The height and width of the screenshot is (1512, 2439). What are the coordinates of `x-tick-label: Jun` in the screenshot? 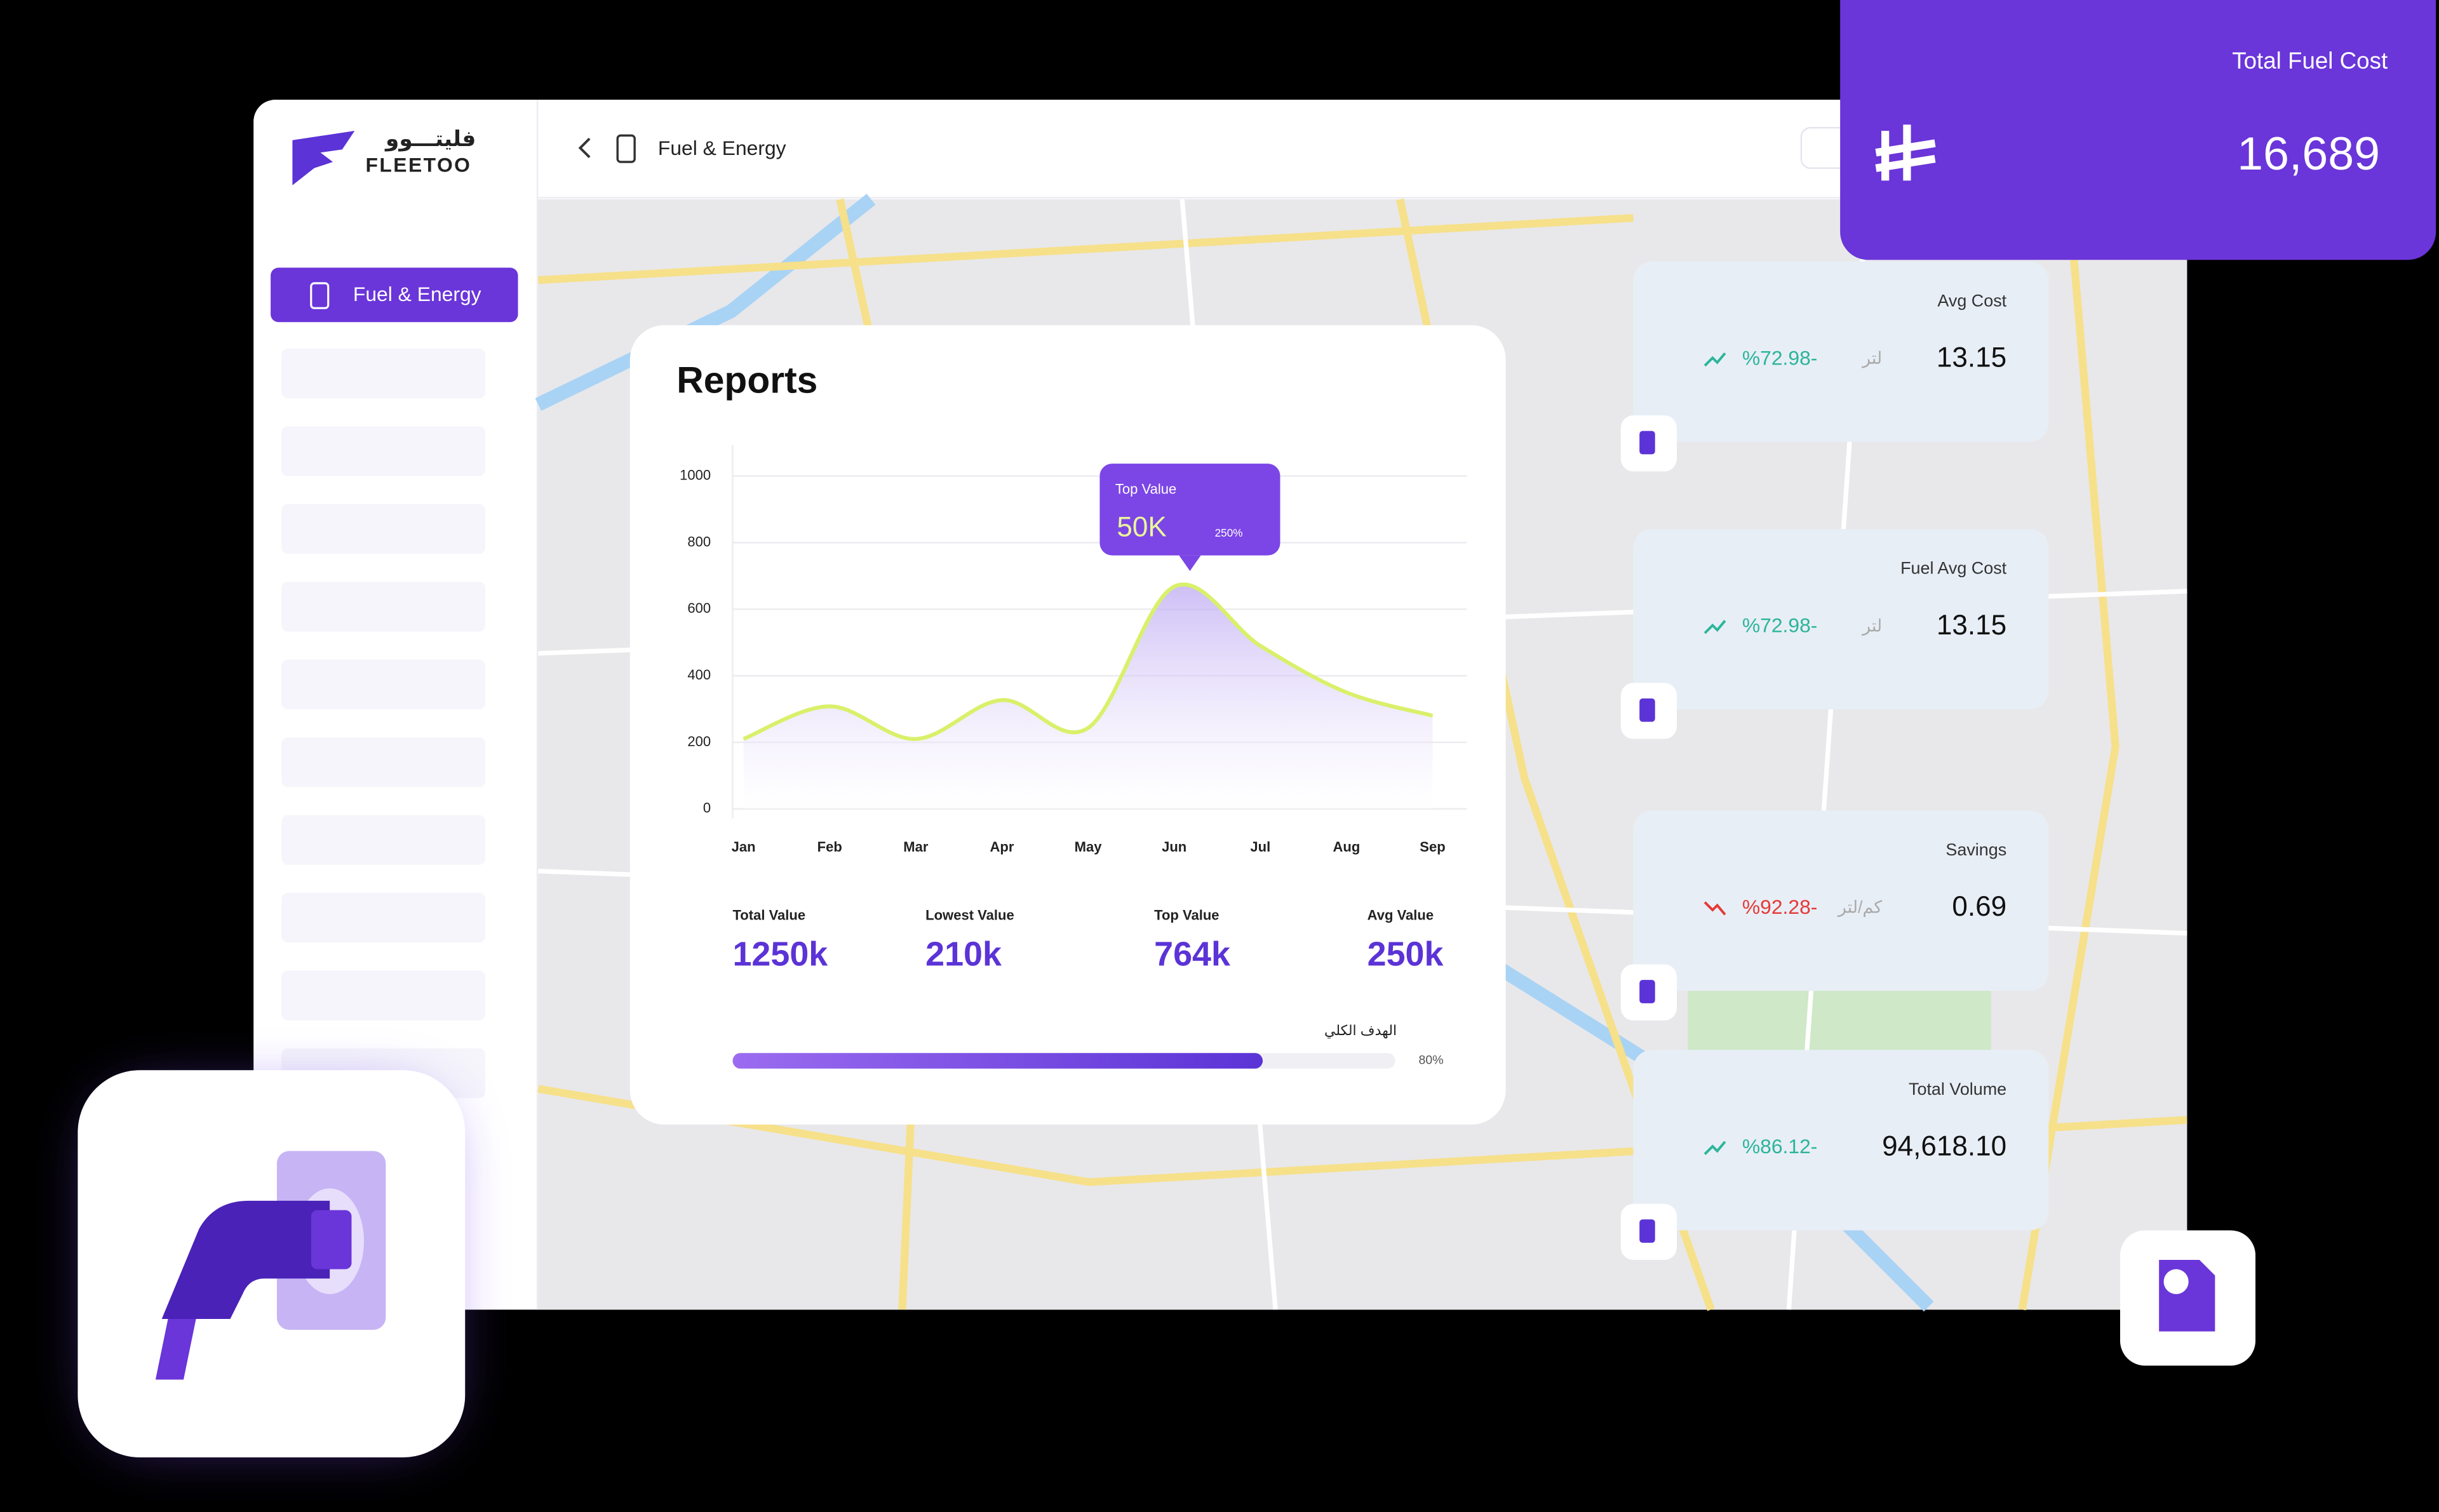 It's located at (1174, 847).